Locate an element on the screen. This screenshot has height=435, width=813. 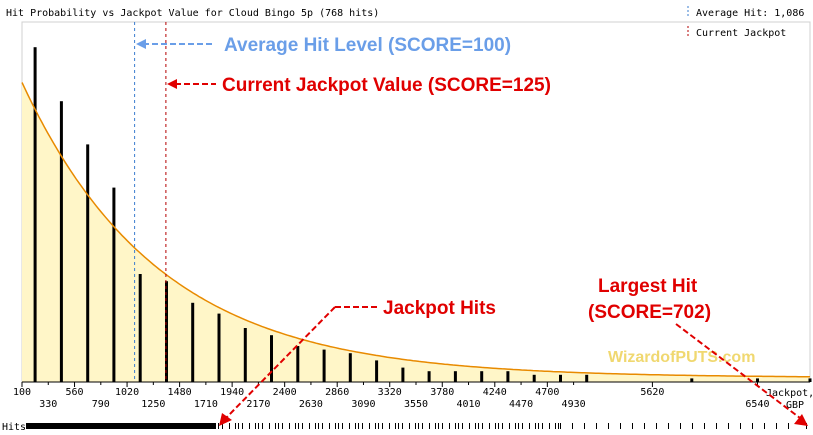
x-tick-label-lower-5: 2630 is located at coordinates (311, 404).